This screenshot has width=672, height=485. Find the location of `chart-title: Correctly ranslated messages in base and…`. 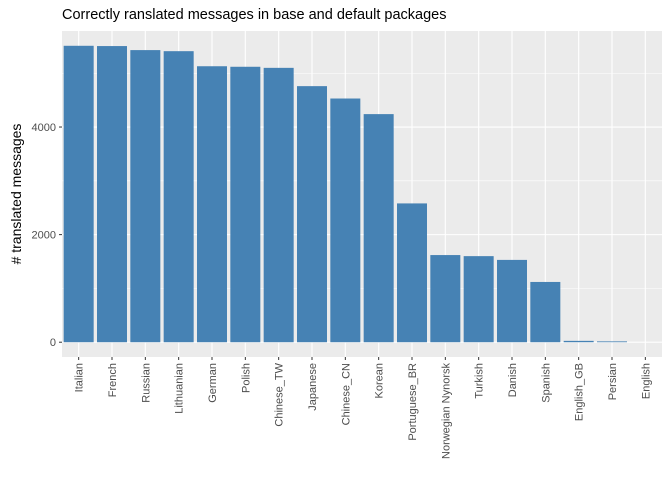

chart-title: Correctly ranslated messages in base and… is located at coordinates (254, 15).